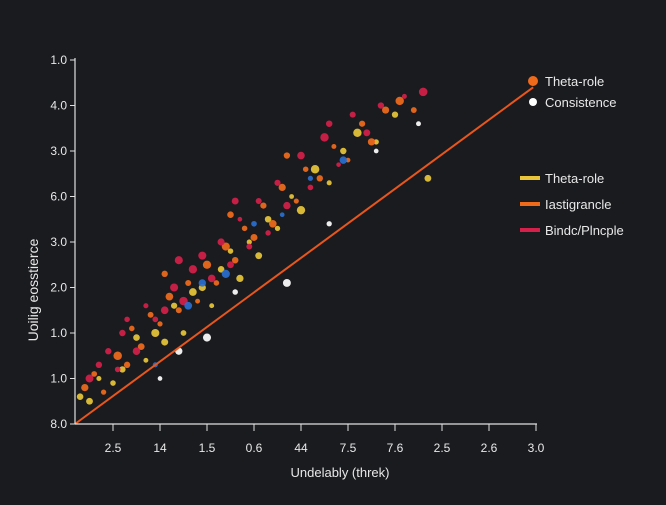 This screenshot has width=666, height=505. I want to click on legend-right: Theta-role Iastigrancle Bindc/Plncple, so click(572, 204).